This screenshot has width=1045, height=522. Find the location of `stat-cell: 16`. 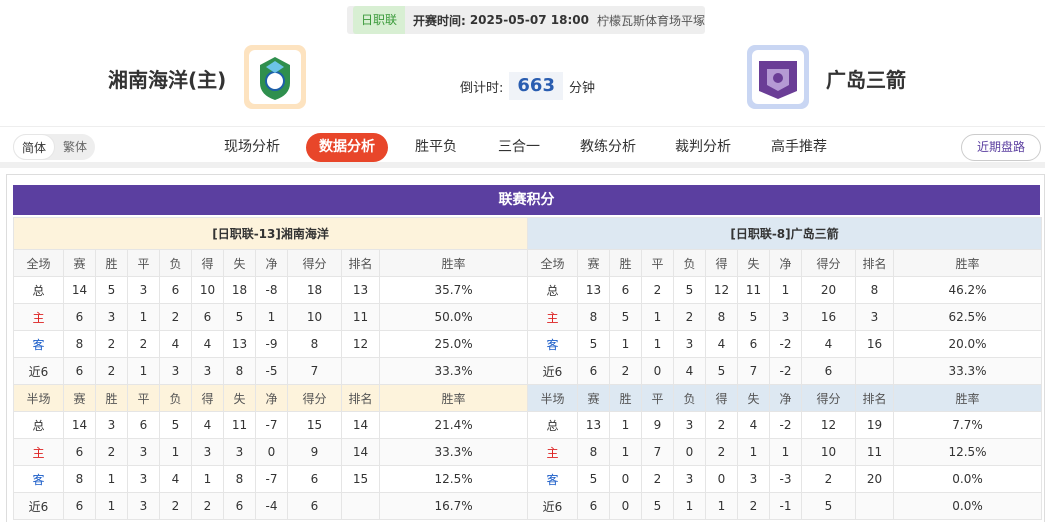

stat-cell: 16 is located at coordinates (828, 317).